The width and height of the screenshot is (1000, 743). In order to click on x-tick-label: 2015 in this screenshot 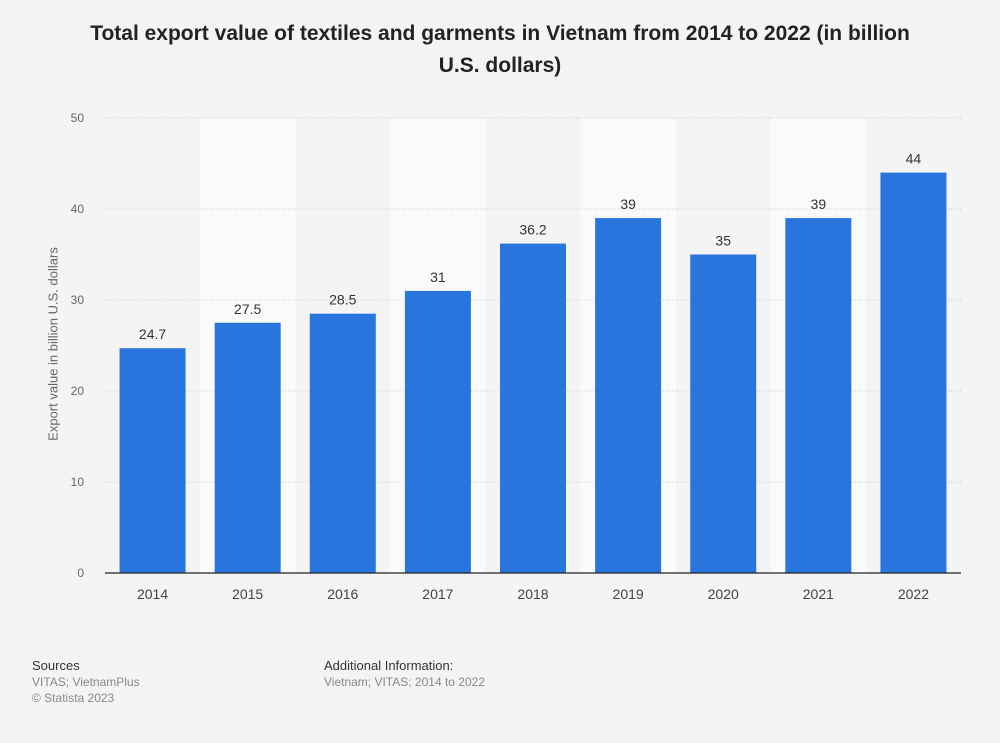, I will do `click(247, 594)`.